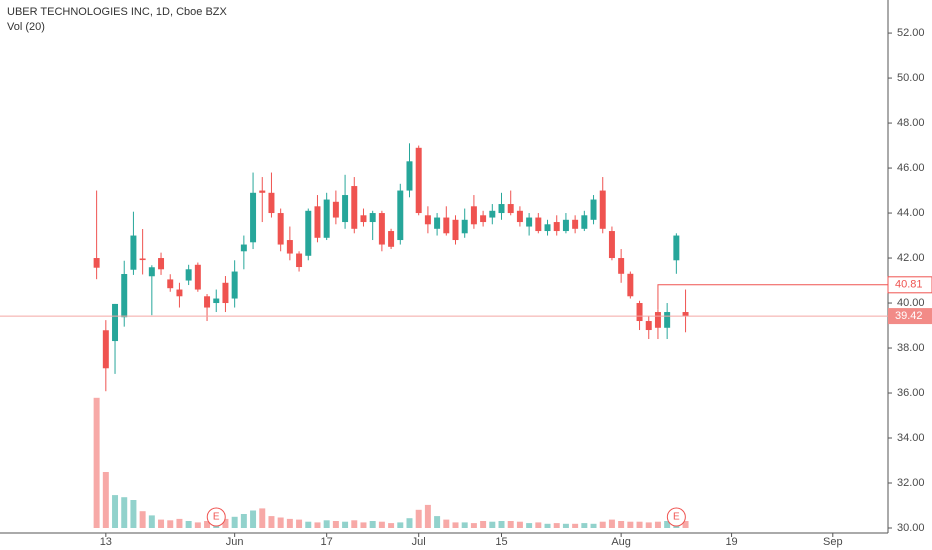 The width and height of the screenshot is (932, 550). I want to click on y-tick-label: 38.00, so click(911, 348).